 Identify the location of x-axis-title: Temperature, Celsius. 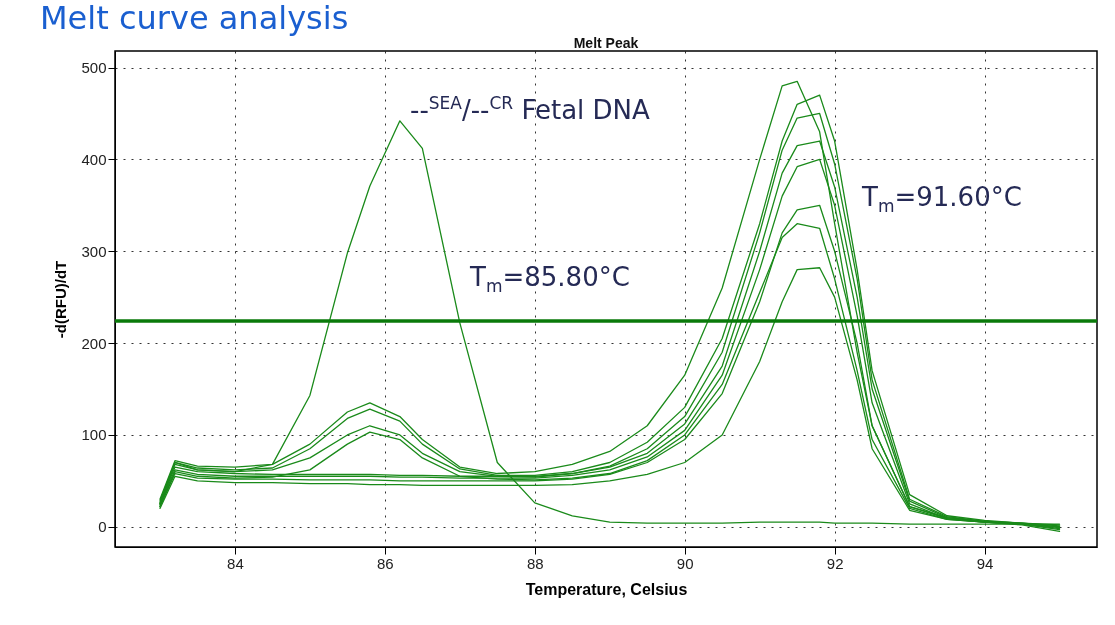
(606, 589).